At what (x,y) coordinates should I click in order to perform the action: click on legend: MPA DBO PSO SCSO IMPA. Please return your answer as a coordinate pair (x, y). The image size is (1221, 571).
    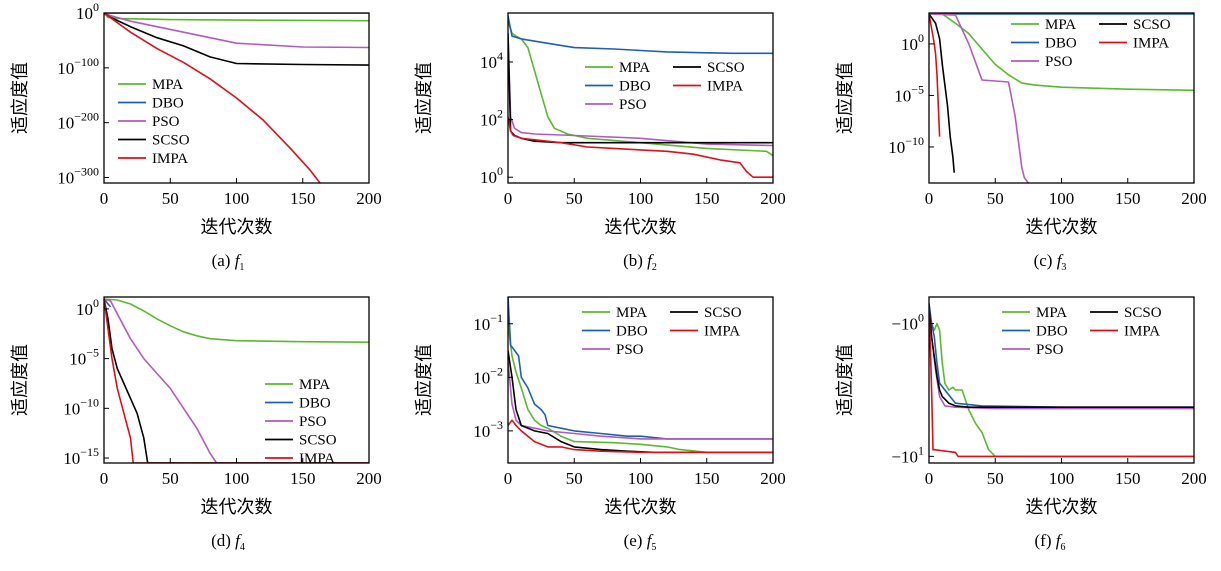
    Looking at the image, I should click on (154, 122).